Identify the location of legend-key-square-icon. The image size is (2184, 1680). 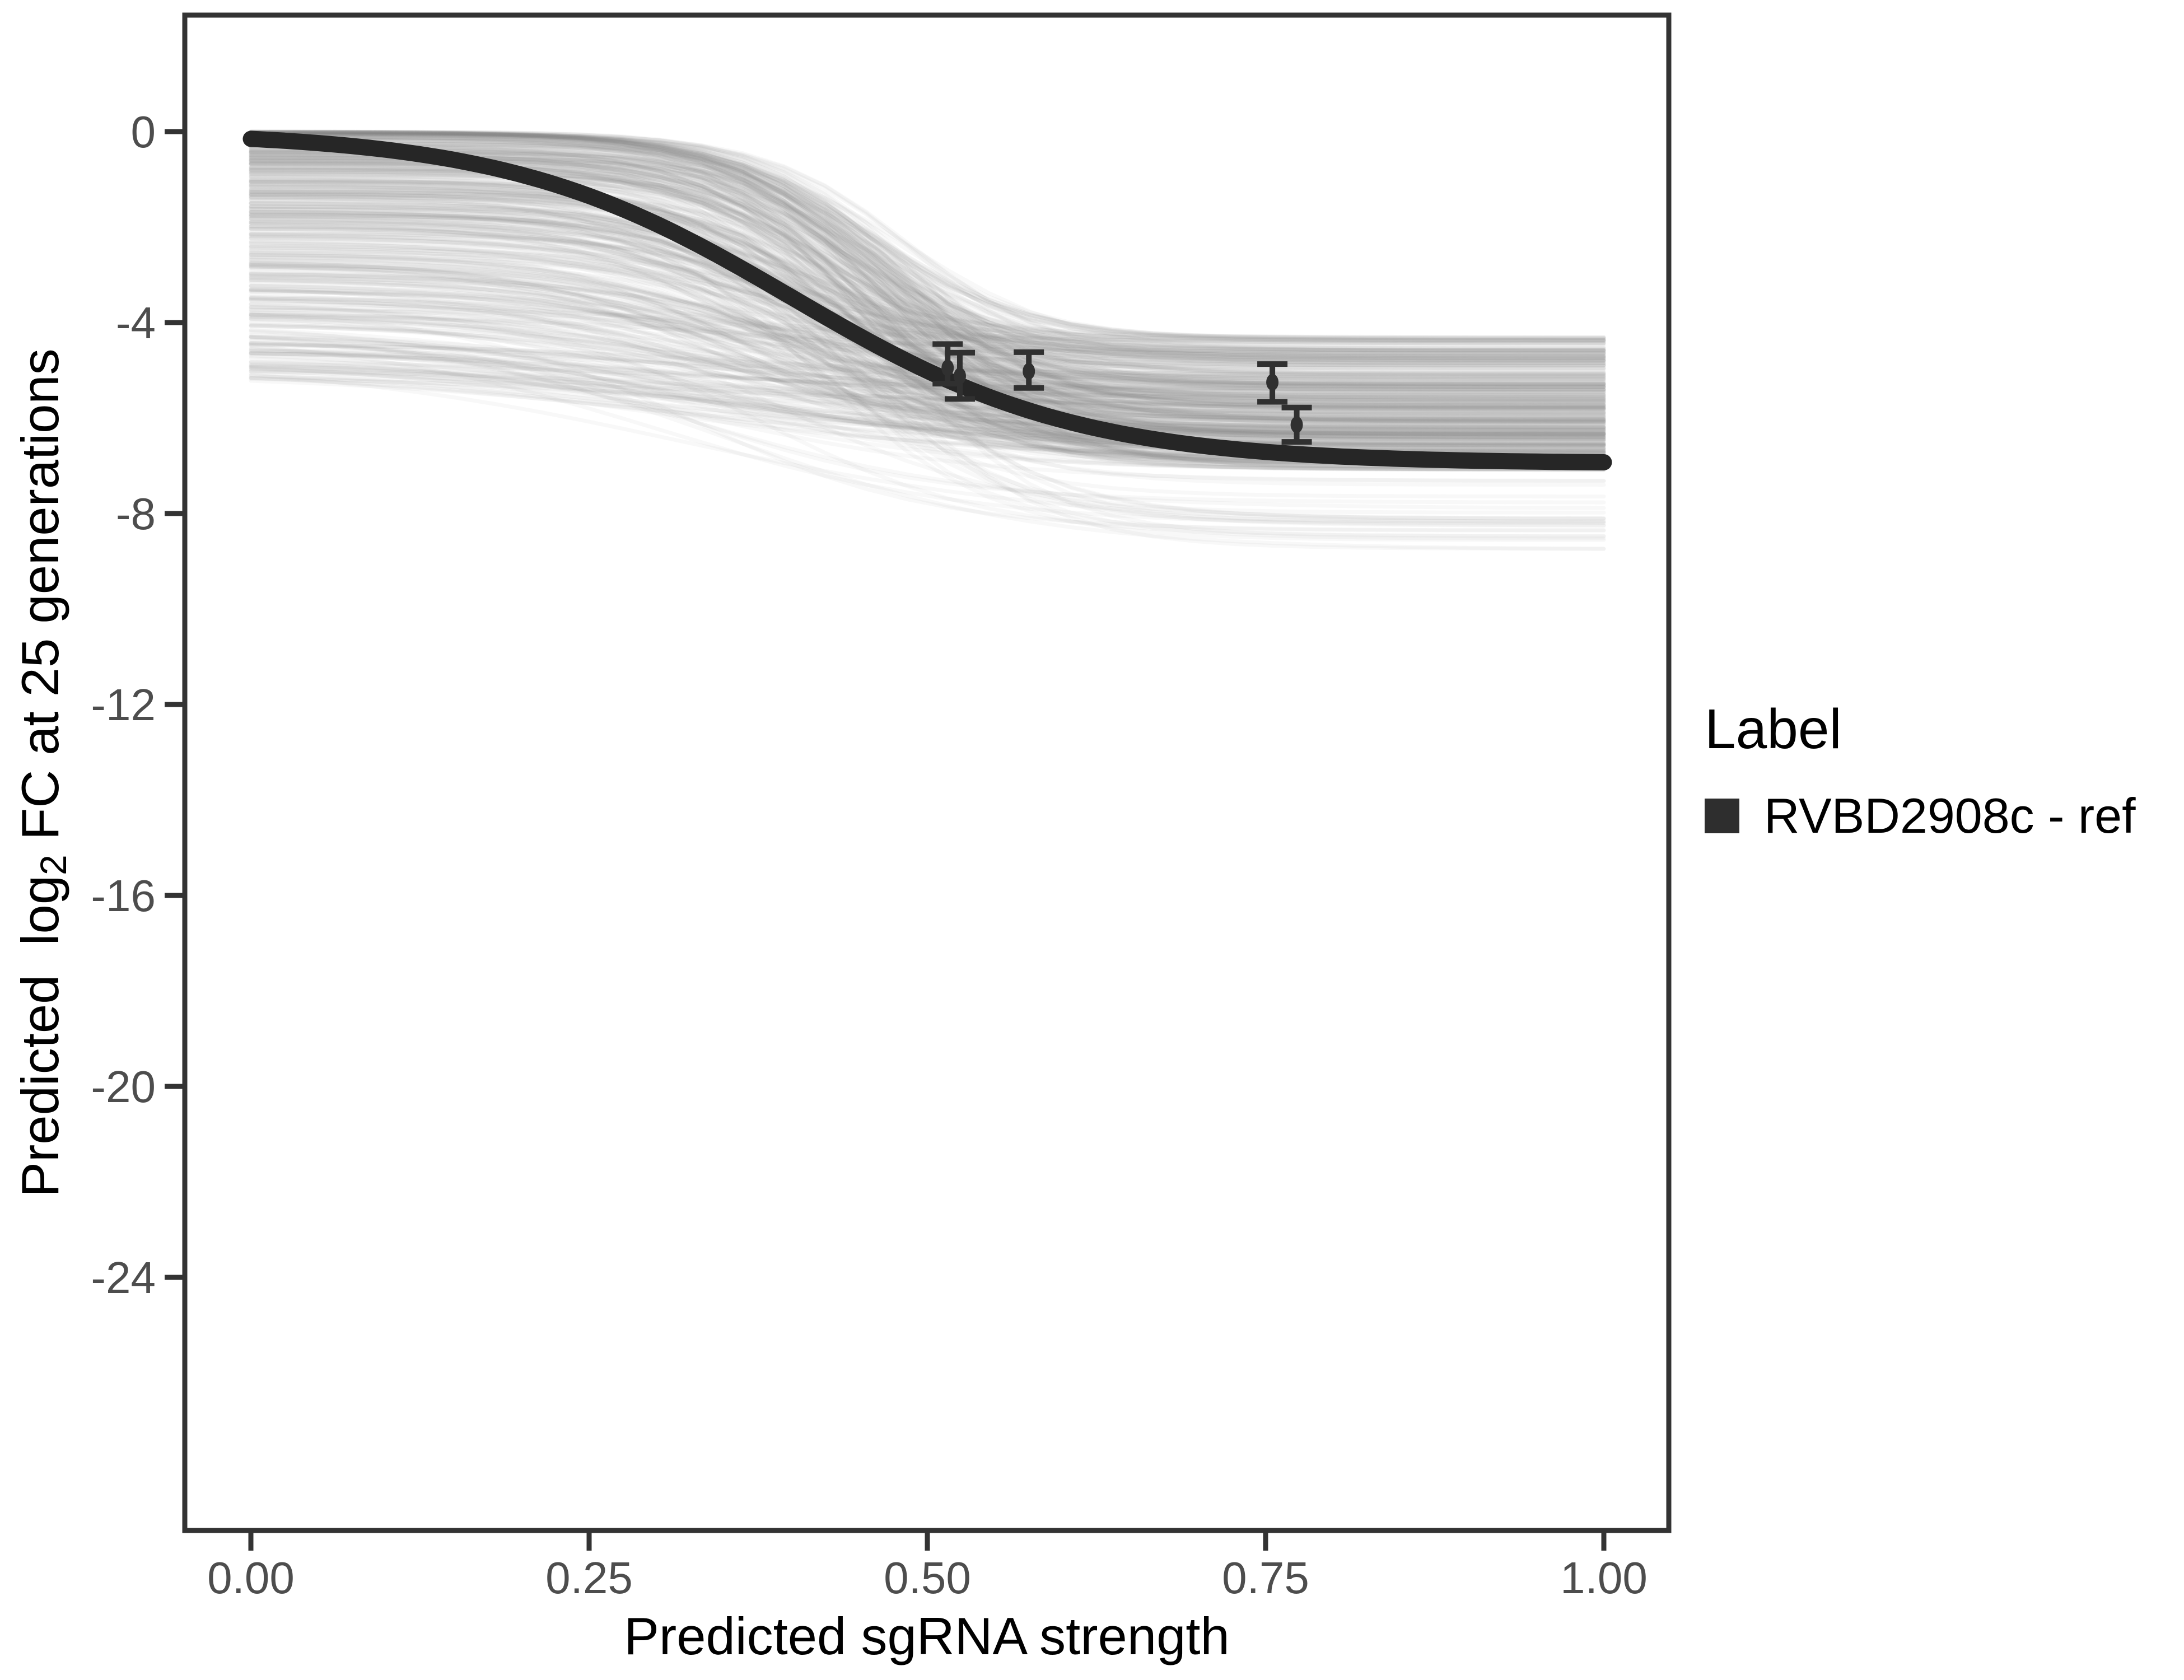
(1722, 816).